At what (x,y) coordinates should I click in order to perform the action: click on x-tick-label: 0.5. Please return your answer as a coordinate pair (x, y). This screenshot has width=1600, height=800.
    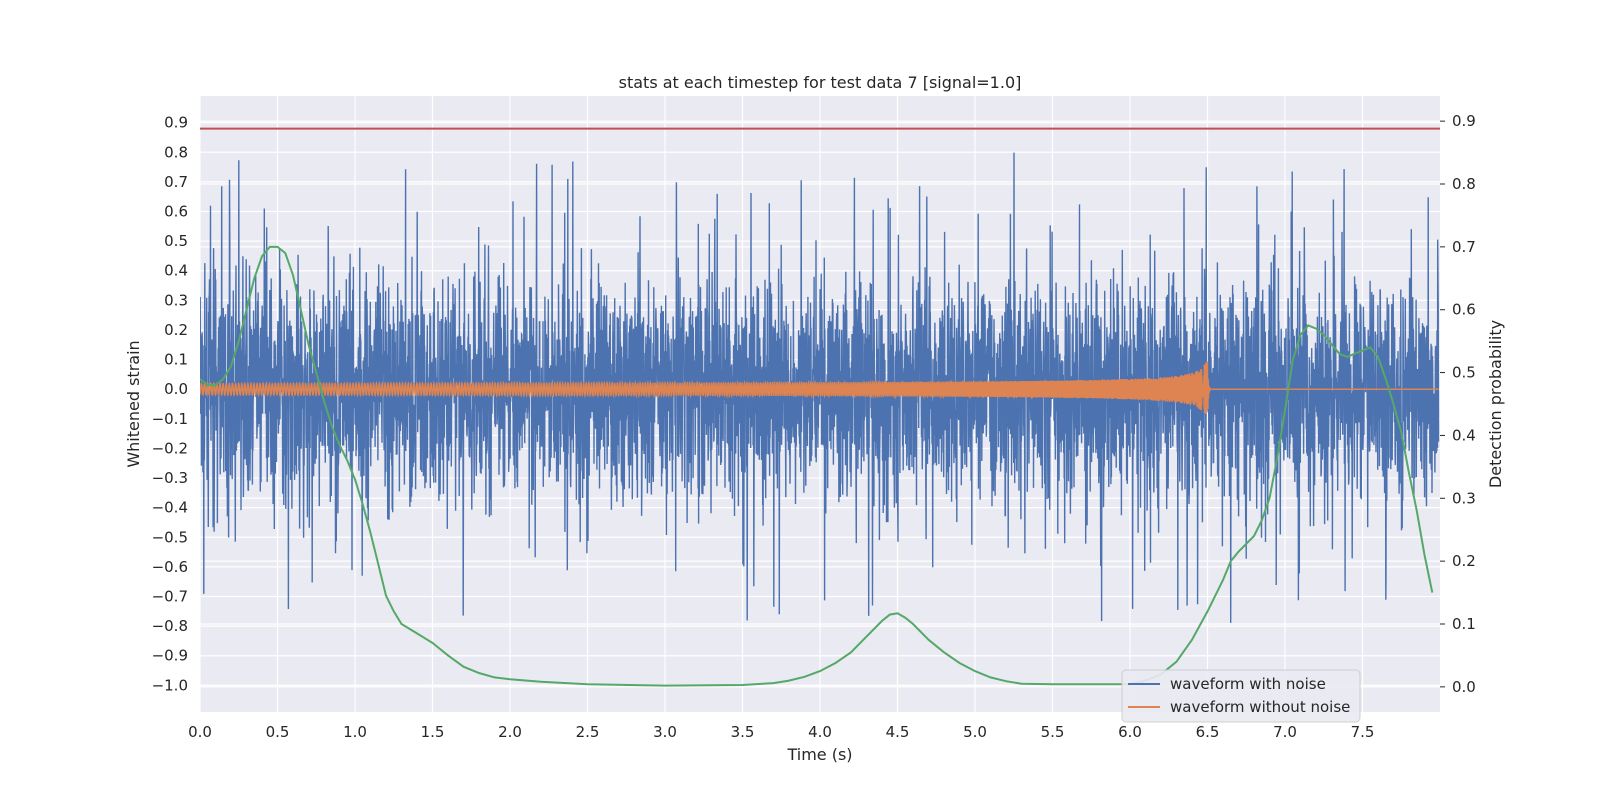
    Looking at the image, I should click on (278, 732).